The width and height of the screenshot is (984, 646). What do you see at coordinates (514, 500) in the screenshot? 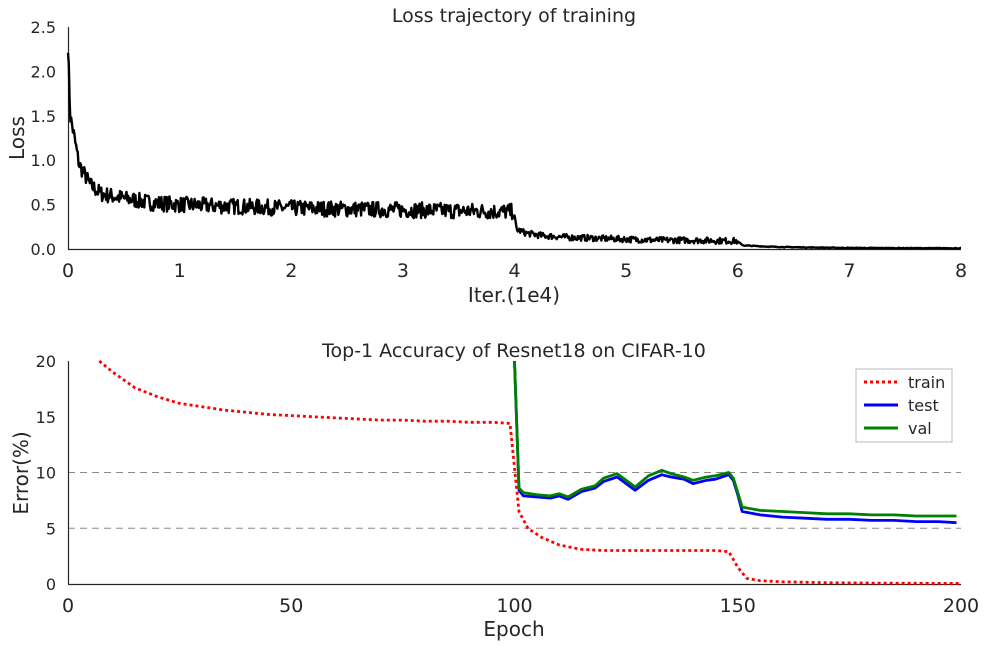
I see `error-gridlines` at bounding box center [514, 500].